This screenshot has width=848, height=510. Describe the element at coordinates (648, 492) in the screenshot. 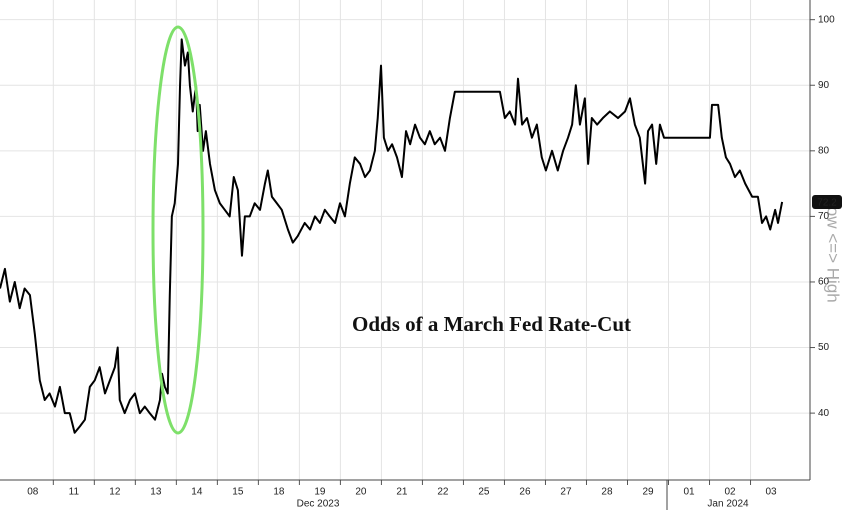

I see `x-tick-label: 29` at that location.